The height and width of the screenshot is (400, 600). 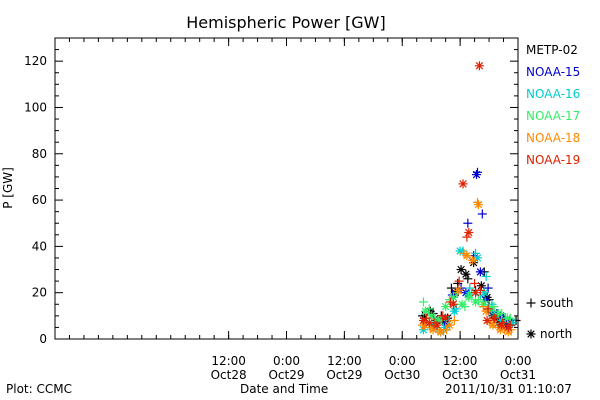 I want to click on marker-legend: south north, so click(x=550, y=318).